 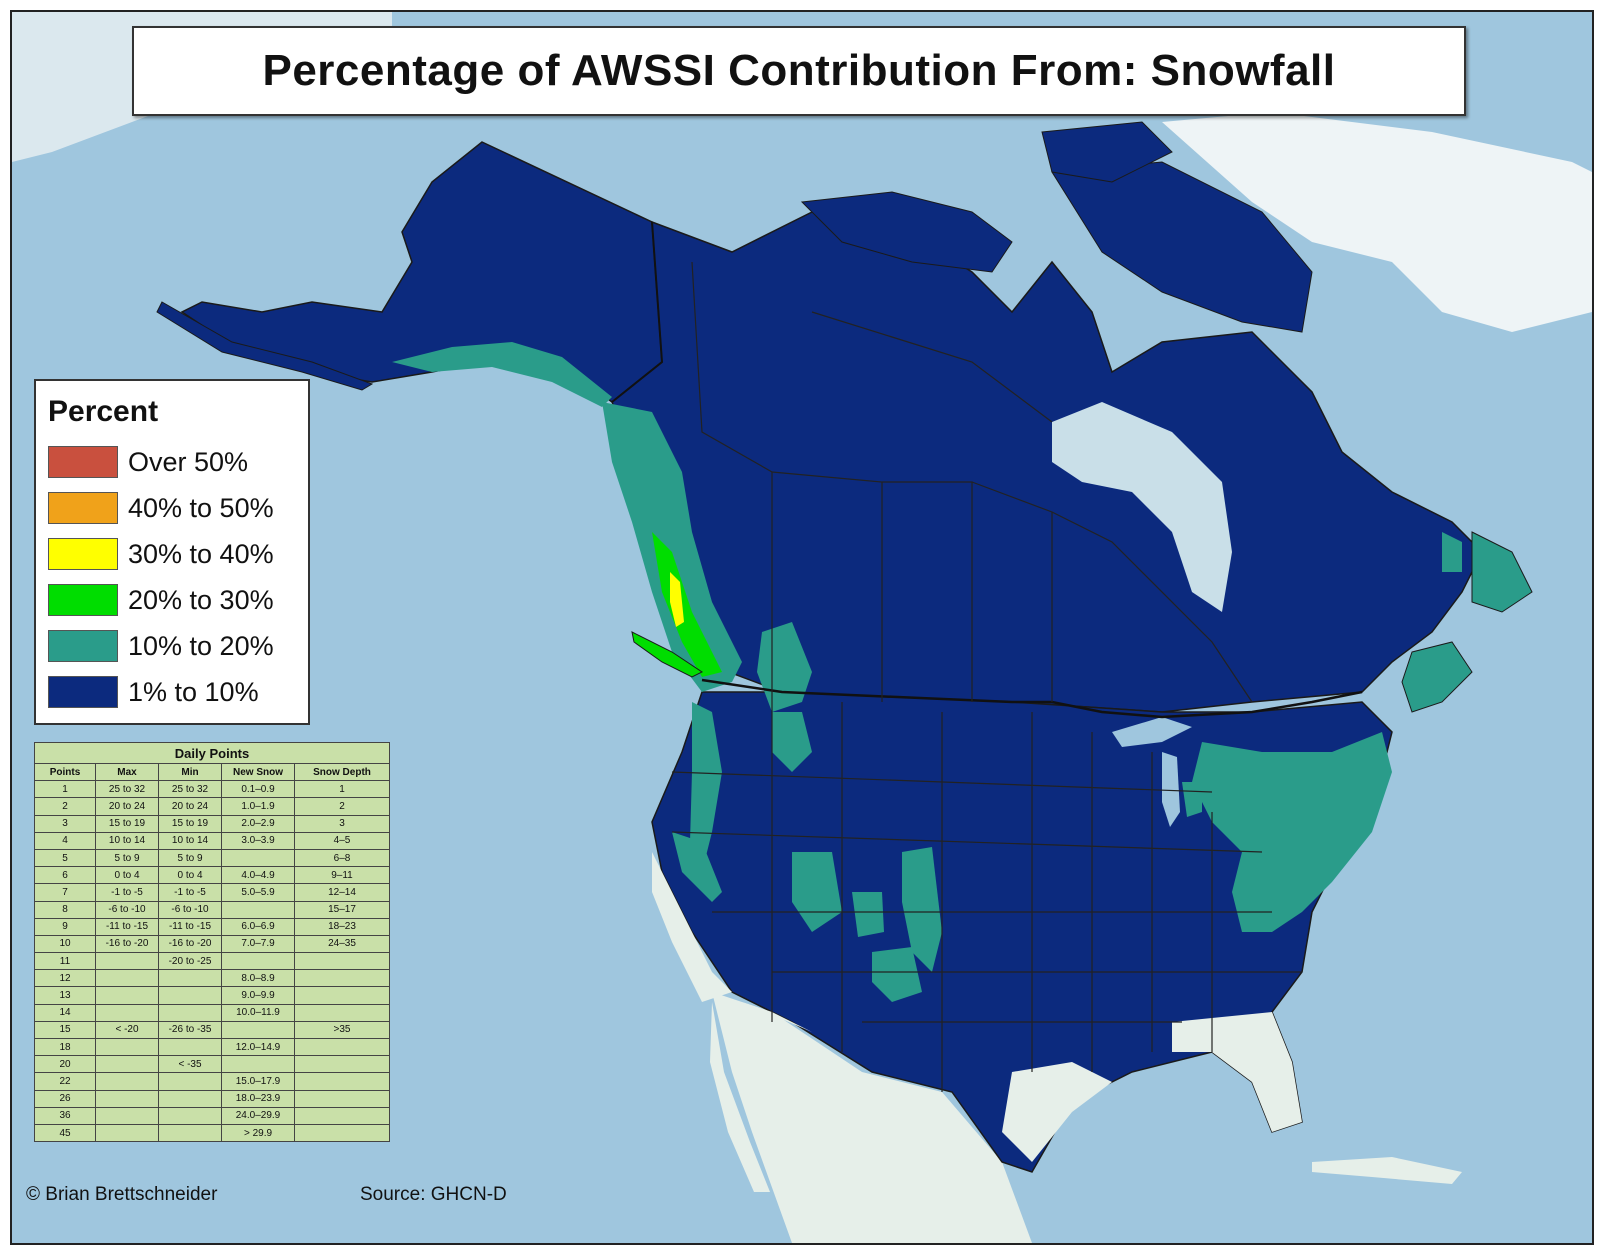 I want to click on legend-item-over-50: Over 50%, so click(x=172, y=462).